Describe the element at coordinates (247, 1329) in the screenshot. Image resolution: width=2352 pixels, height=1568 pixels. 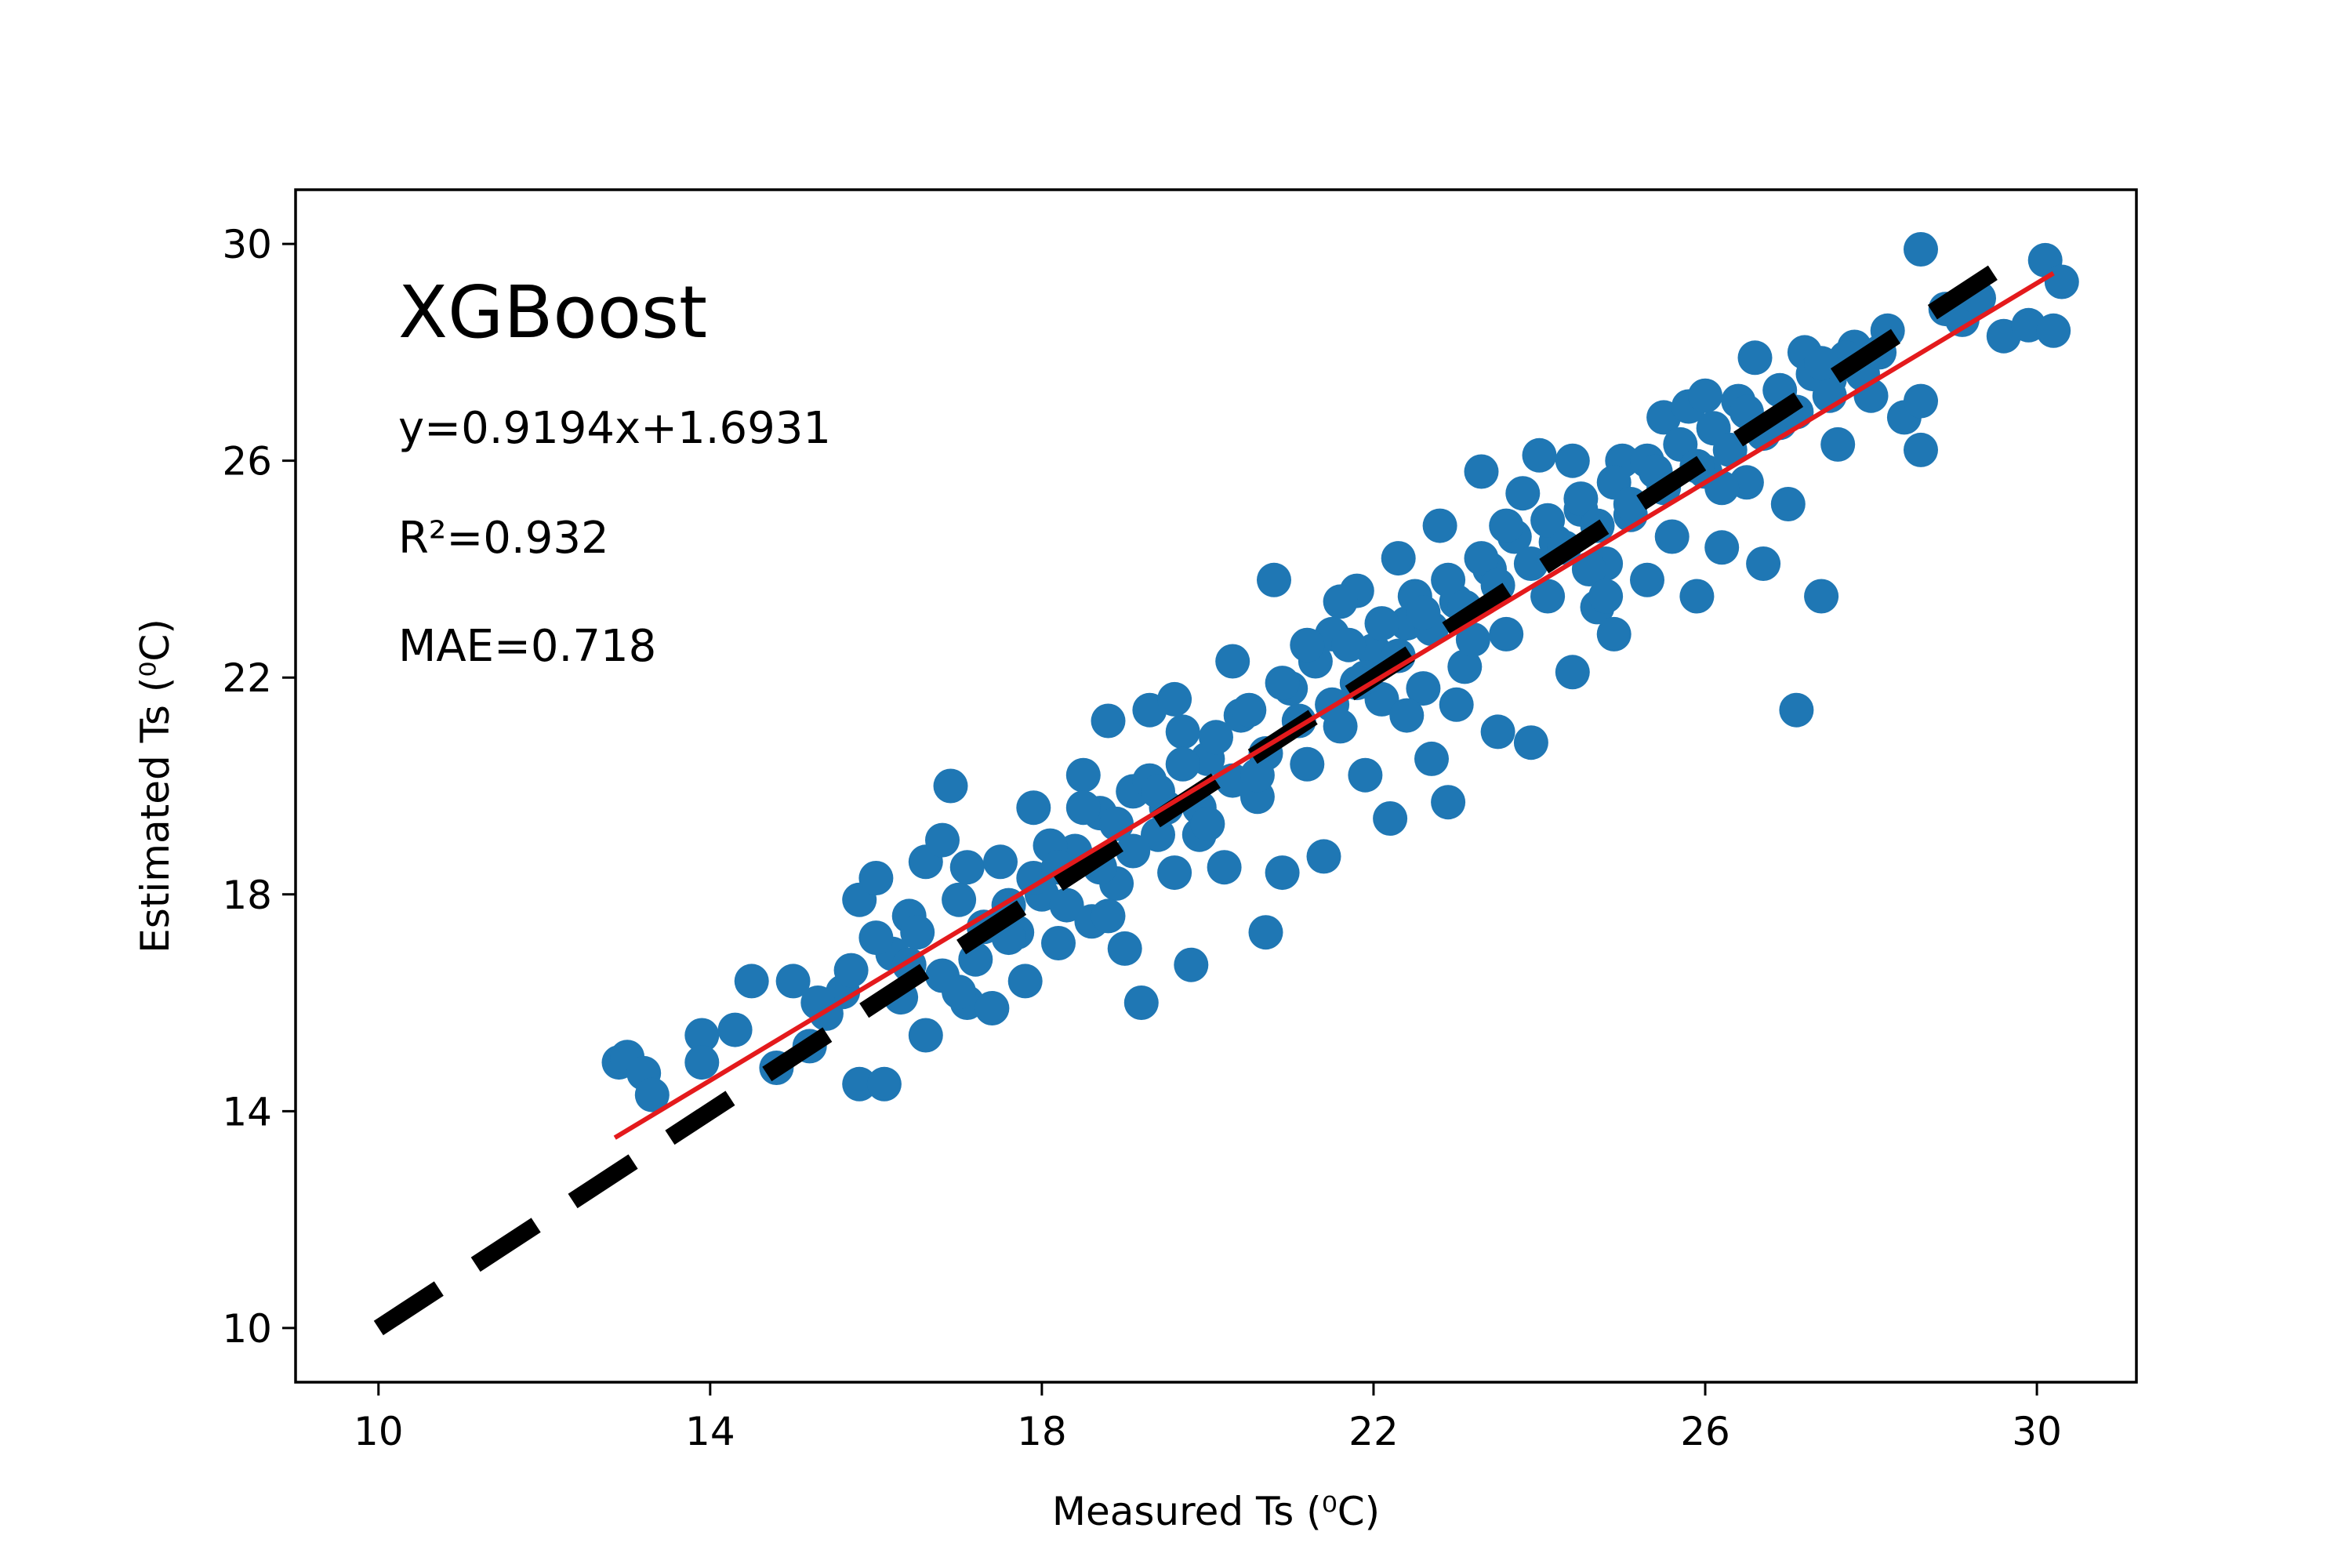
I see `y-tick-label: 10` at that location.